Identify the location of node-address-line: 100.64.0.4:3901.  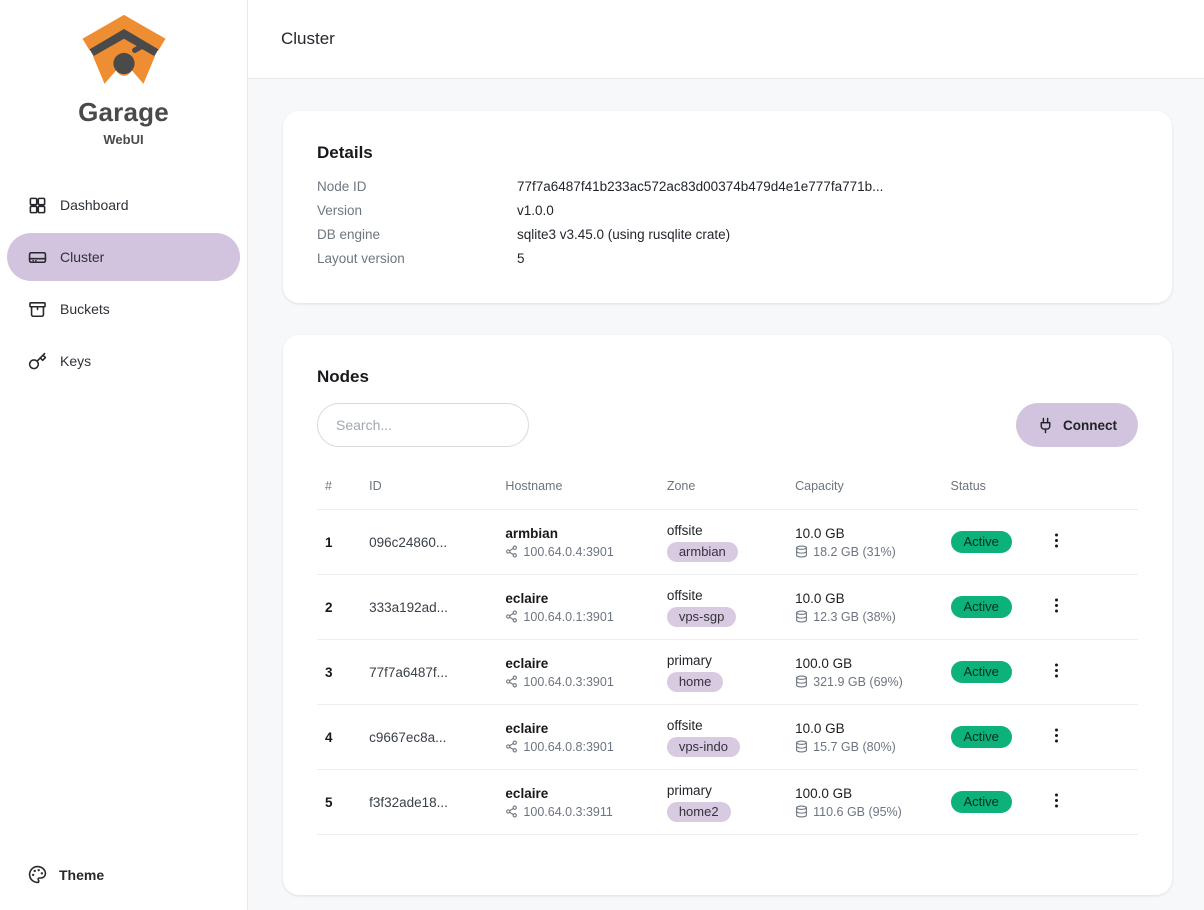
(581, 552).